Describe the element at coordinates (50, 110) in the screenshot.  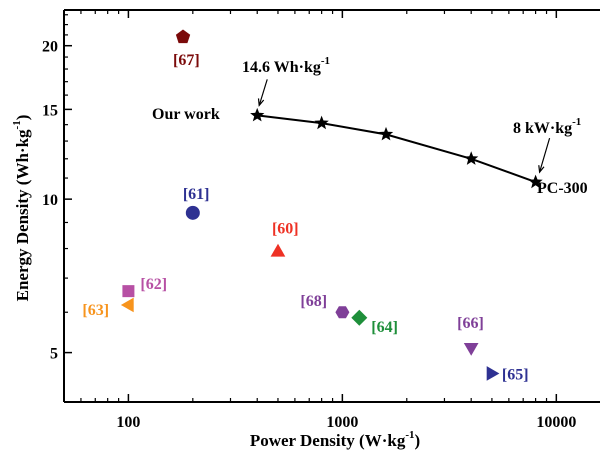
I see `y-tick-label: 15` at that location.